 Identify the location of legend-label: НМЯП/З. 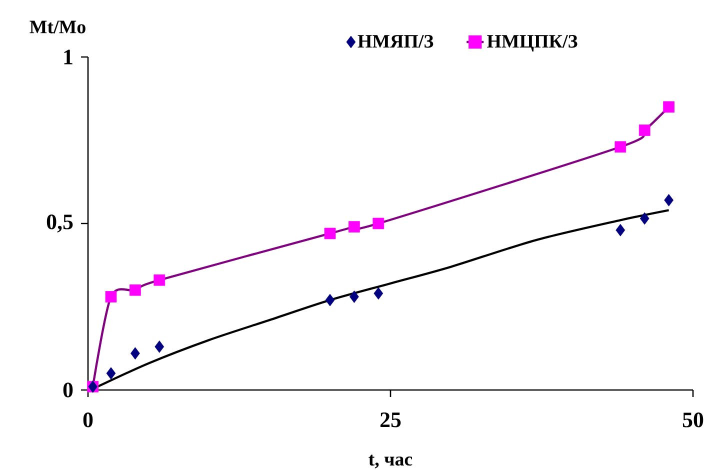
(396, 41).